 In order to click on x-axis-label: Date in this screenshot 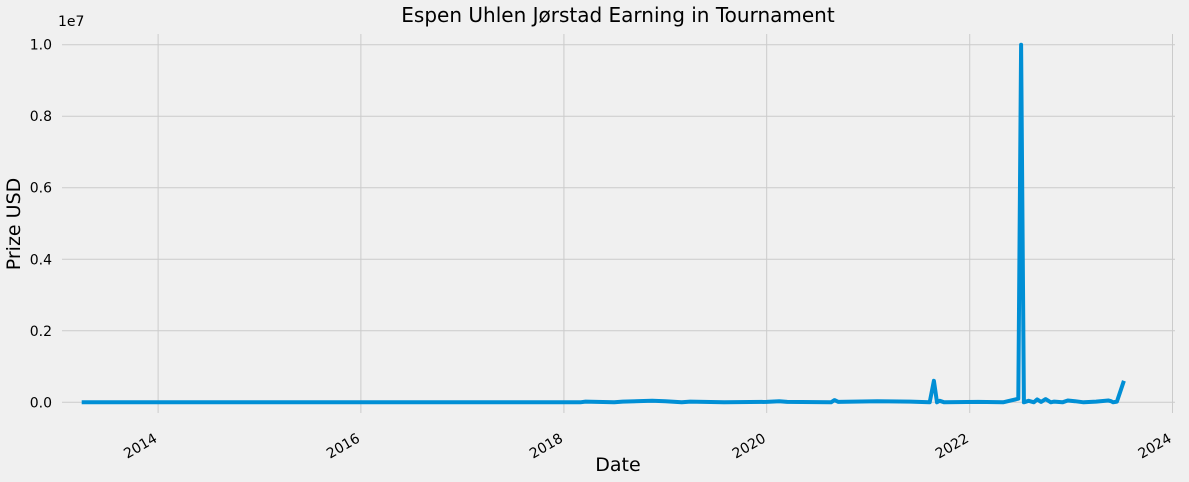, I will do `click(617, 465)`.